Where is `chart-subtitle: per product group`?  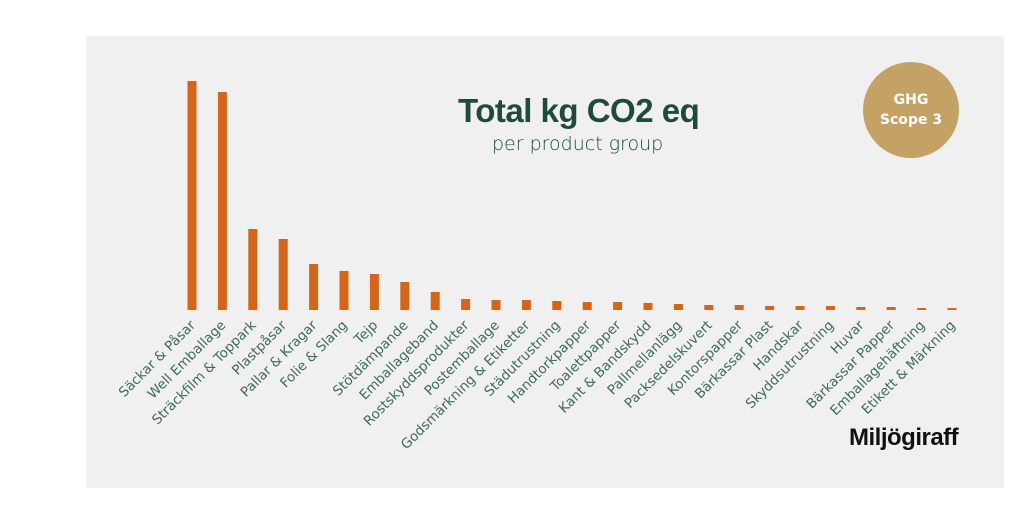 chart-subtitle: per product group is located at coordinates (578, 144).